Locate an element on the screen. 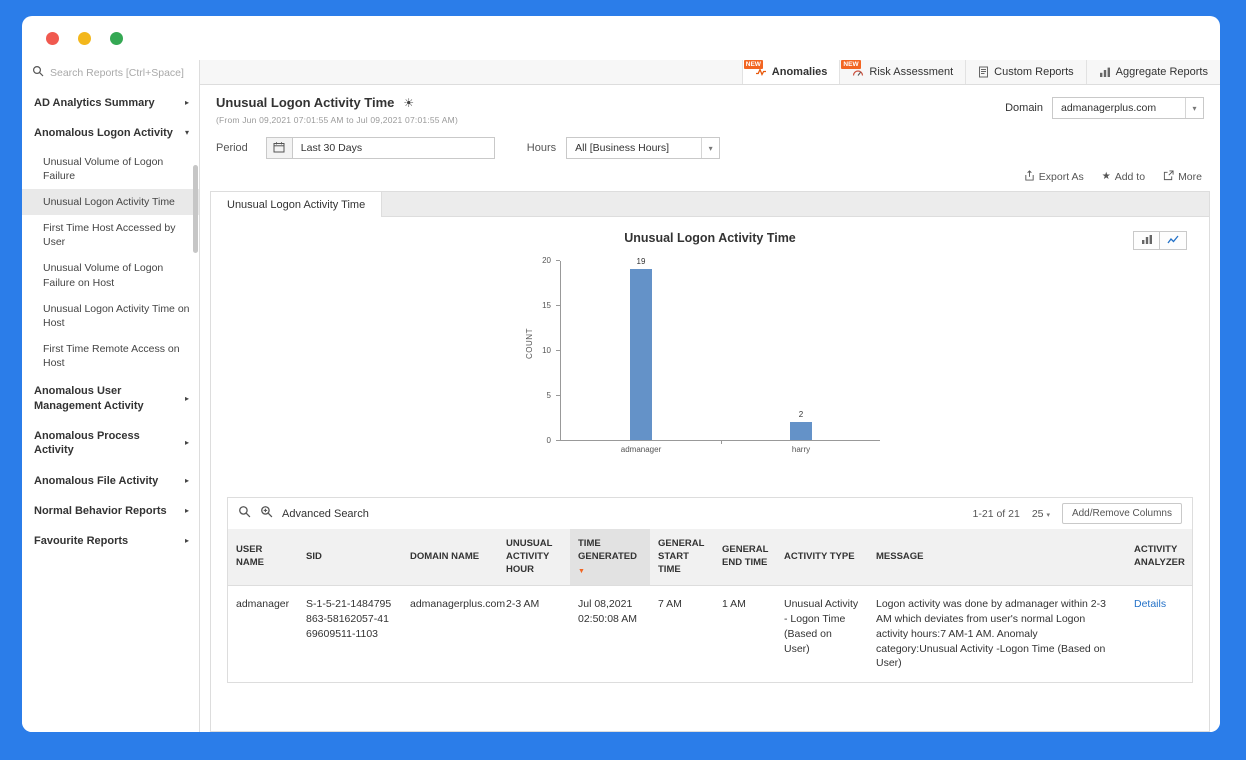 This screenshot has height=760, width=1246. sidebar-item-unusual-volume-of-logon-failure: Unusual Volume of Logon Failure is located at coordinates (103, 168).